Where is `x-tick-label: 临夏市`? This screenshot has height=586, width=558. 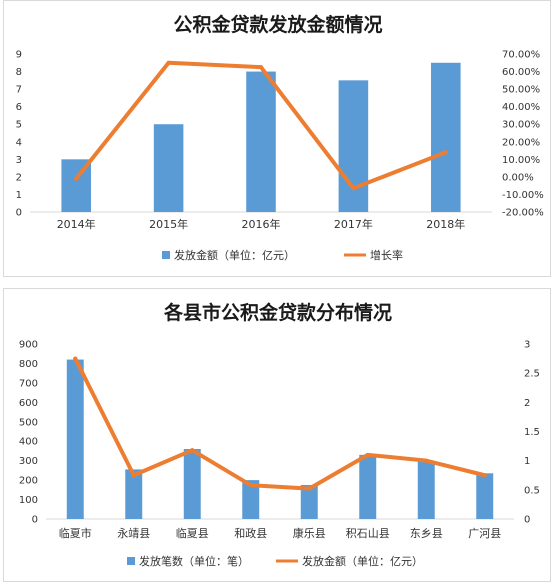 x-tick-label: 临夏市 is located at coordinates (75, 533).